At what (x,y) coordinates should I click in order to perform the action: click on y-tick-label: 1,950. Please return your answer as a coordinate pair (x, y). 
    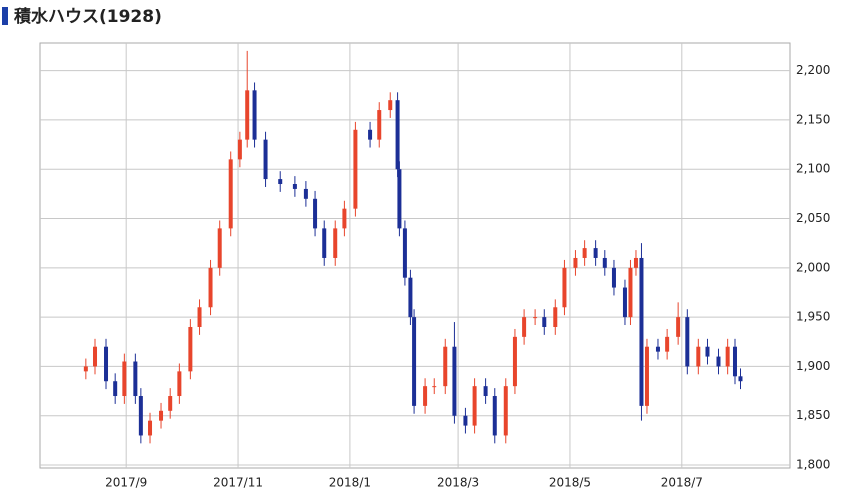
    Looking at the image, I should click on (813, 317).